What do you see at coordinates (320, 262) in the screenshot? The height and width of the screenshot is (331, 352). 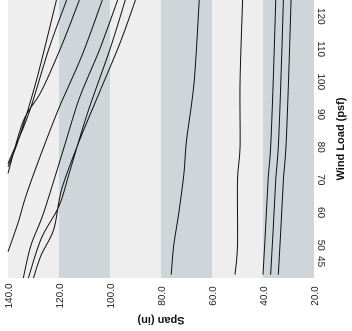 I see `y-tick-label: 45` at bounding box center [320, 262].